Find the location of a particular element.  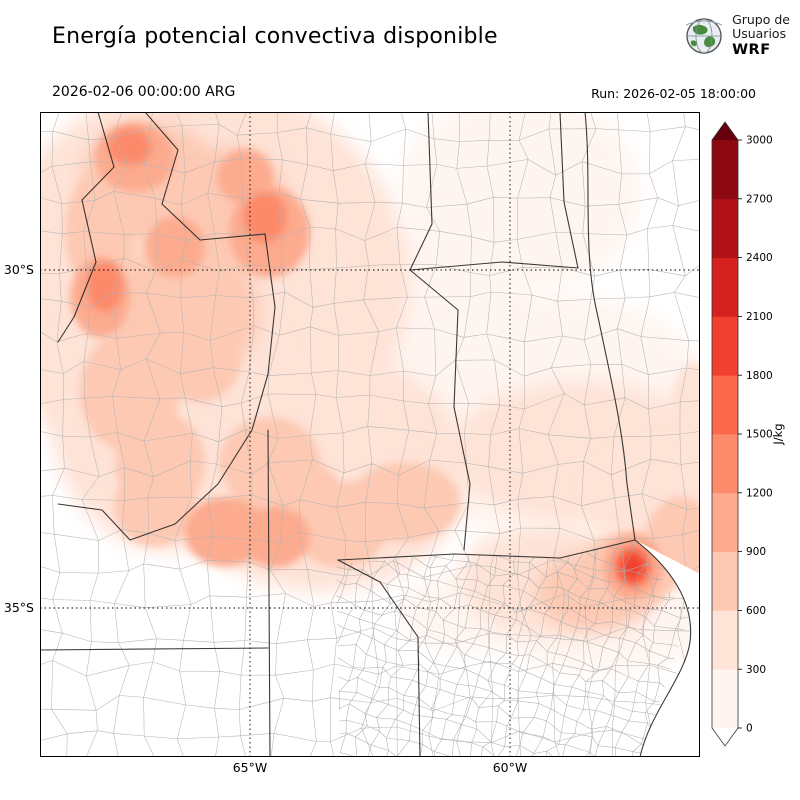

svg-text: 1200 is located at coordinates (759, 493).